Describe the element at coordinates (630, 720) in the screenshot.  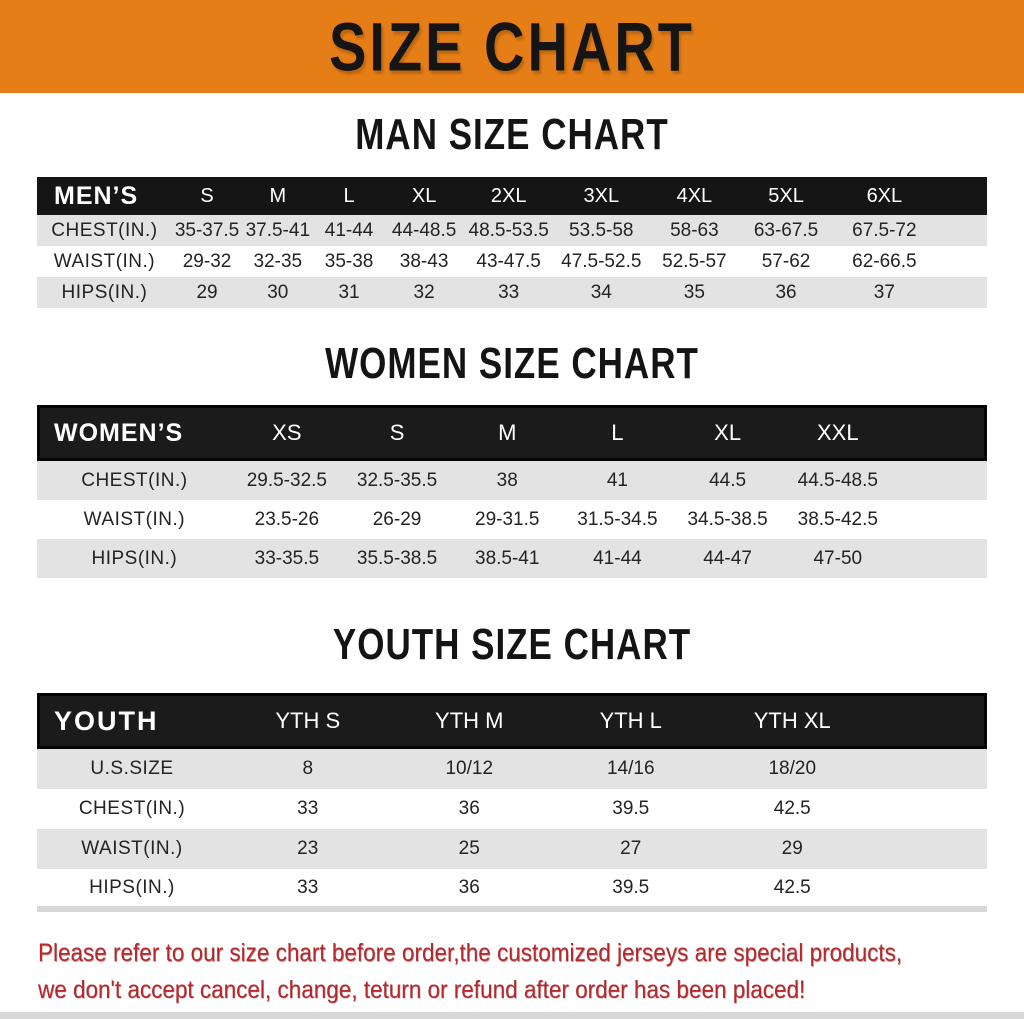
I see `column-header: YTH L` at that location.